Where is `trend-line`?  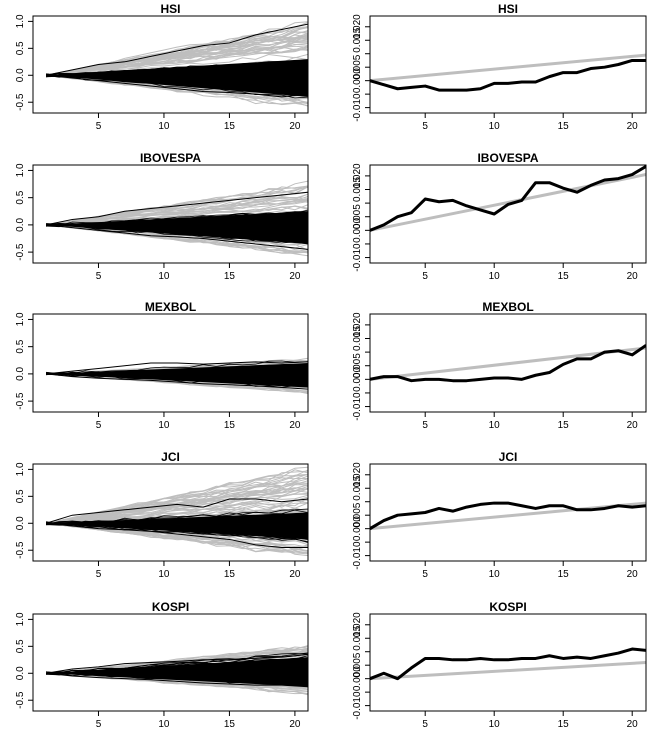
trend-line is located at coordinates (508, 671).